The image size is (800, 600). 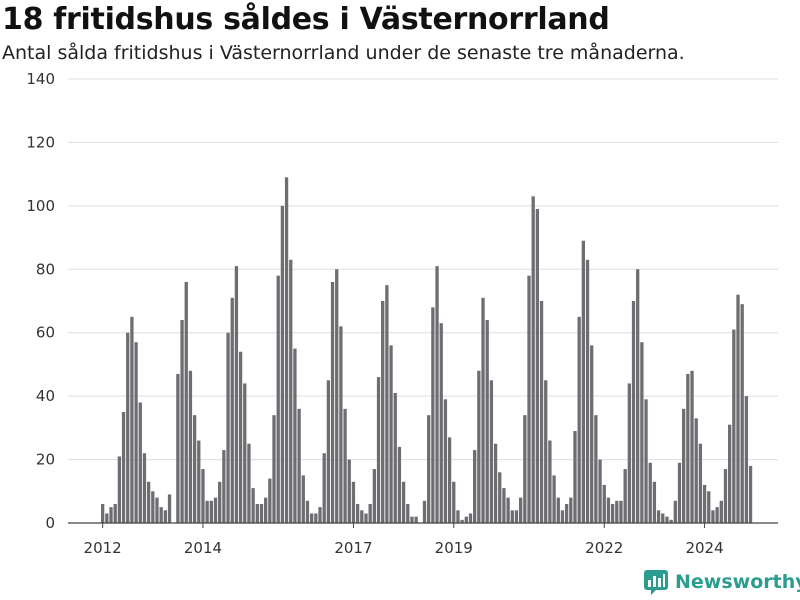 I want to click on x-tick-label: 2014, so click(x=203, y=548).